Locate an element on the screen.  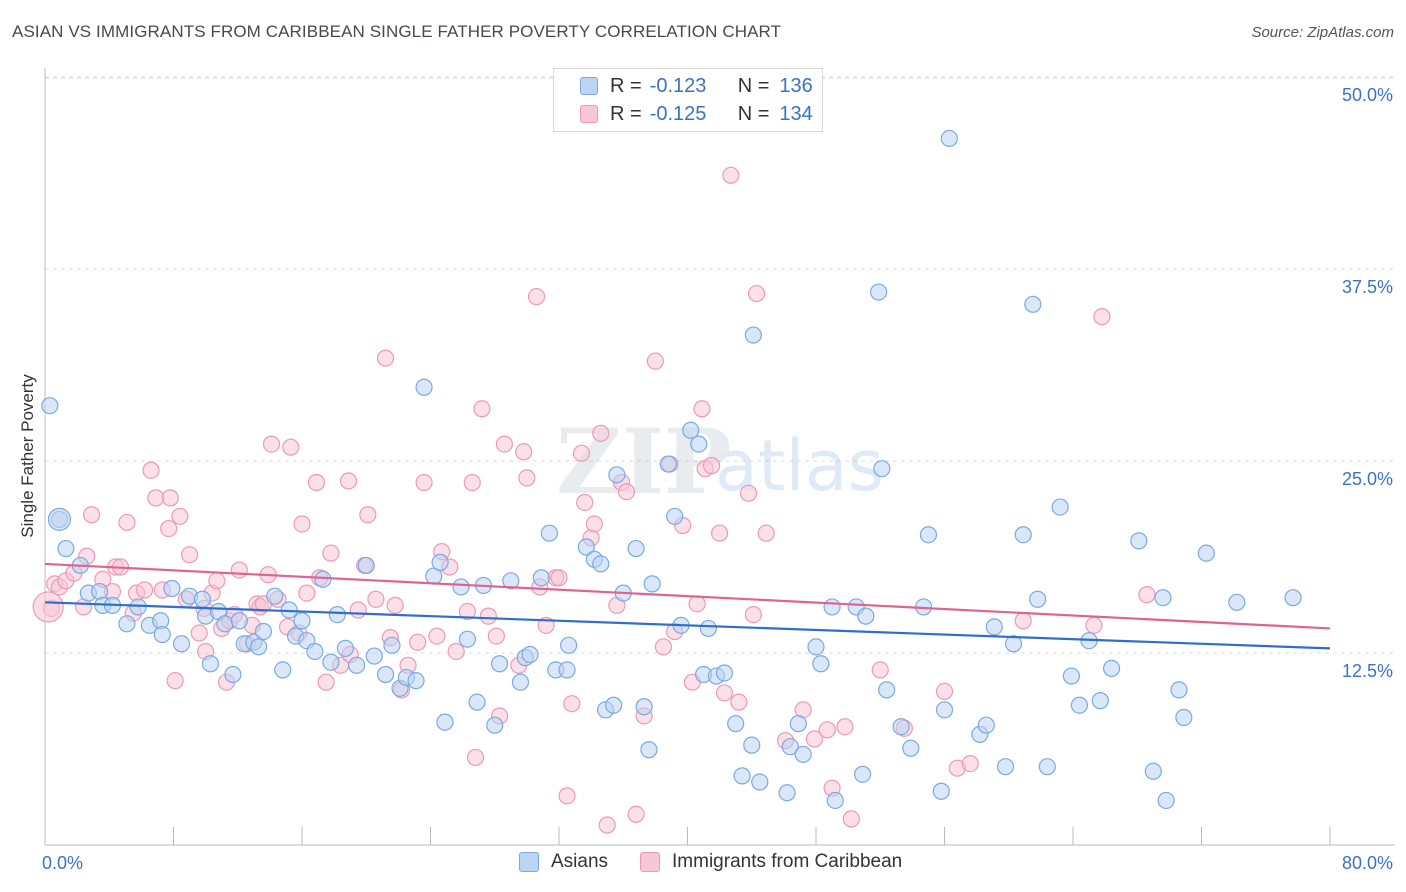
legend-swatch-caribbean is located at coordinates (589, 114).